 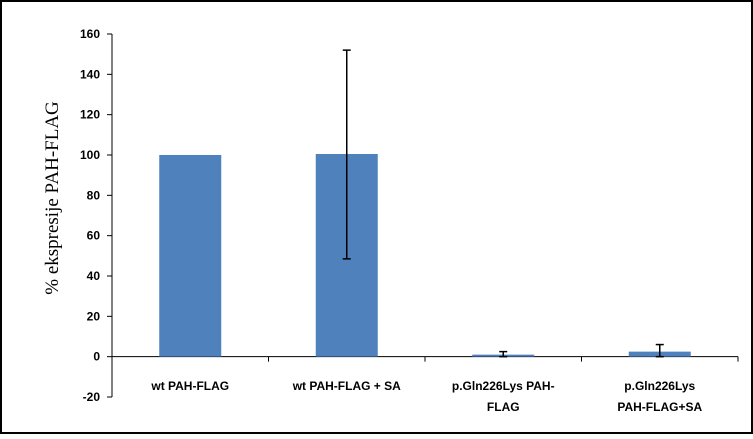 I want to click on x-tick-label: p.Gln226Lys PAH-FLAG, so click(x=503, y=396).